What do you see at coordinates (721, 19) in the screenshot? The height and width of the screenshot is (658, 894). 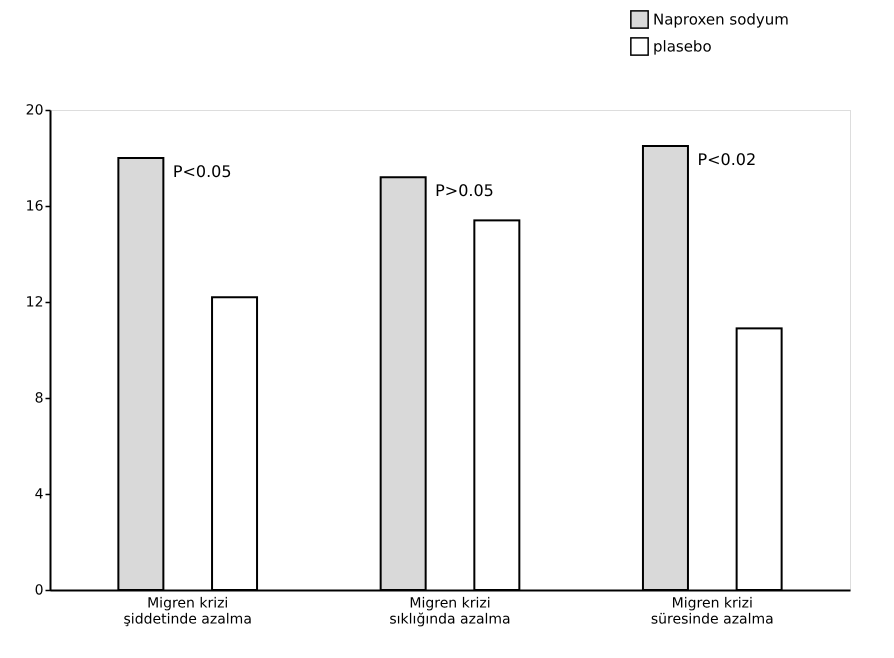 I see `legend-label: Naproxen sodyum` at bounding box center [721, 19].